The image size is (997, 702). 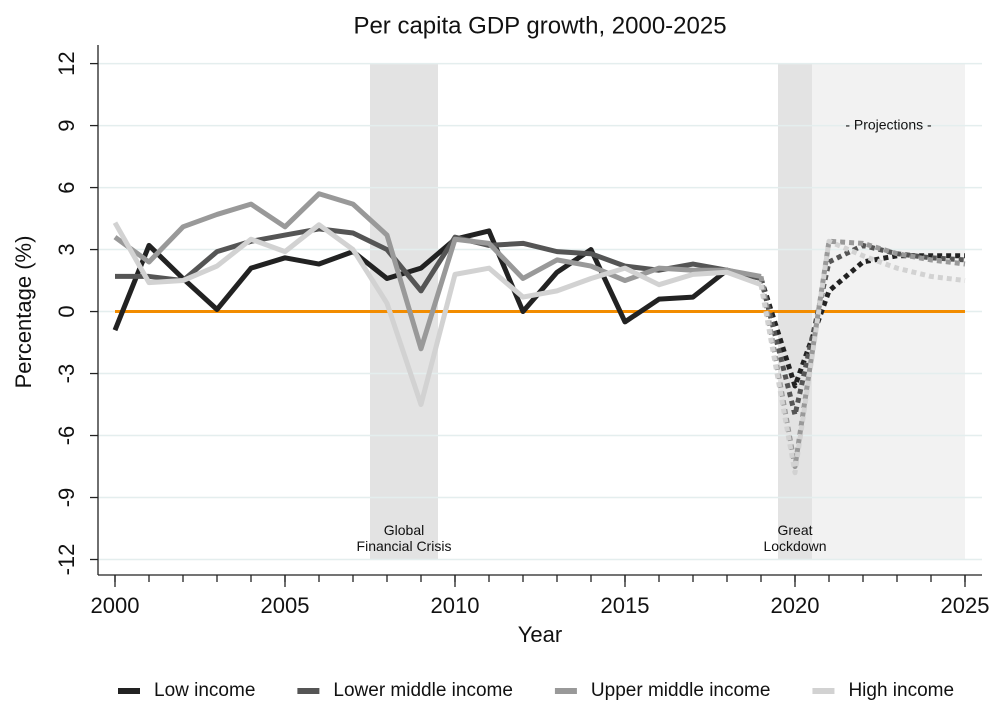 What do you see at coordinates (540, 634) in the screenshot?
I see `x-axis-label: Year` at bounding box center [540, 634].